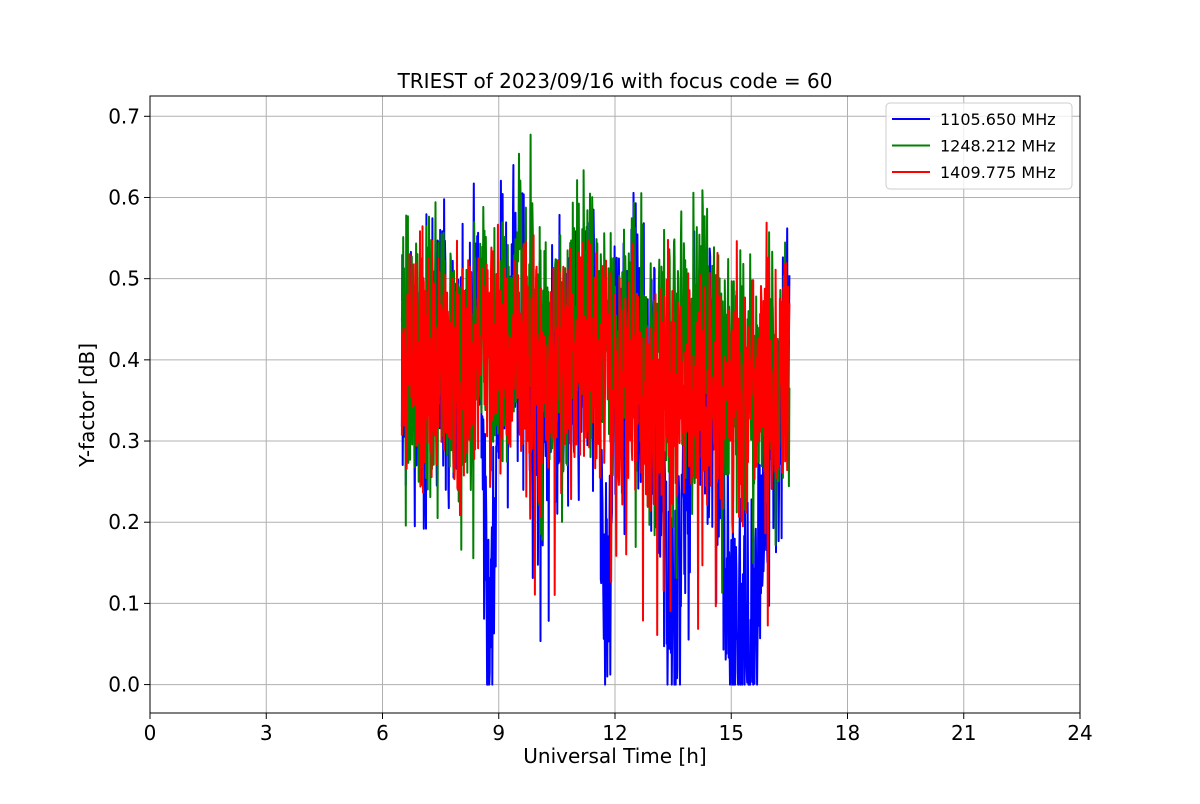 The height and width of the screenshot is (804, 1200). Describe the element at coordinates (498, 733) in the screenshot. I see `x-tick-label: 9` at that location.